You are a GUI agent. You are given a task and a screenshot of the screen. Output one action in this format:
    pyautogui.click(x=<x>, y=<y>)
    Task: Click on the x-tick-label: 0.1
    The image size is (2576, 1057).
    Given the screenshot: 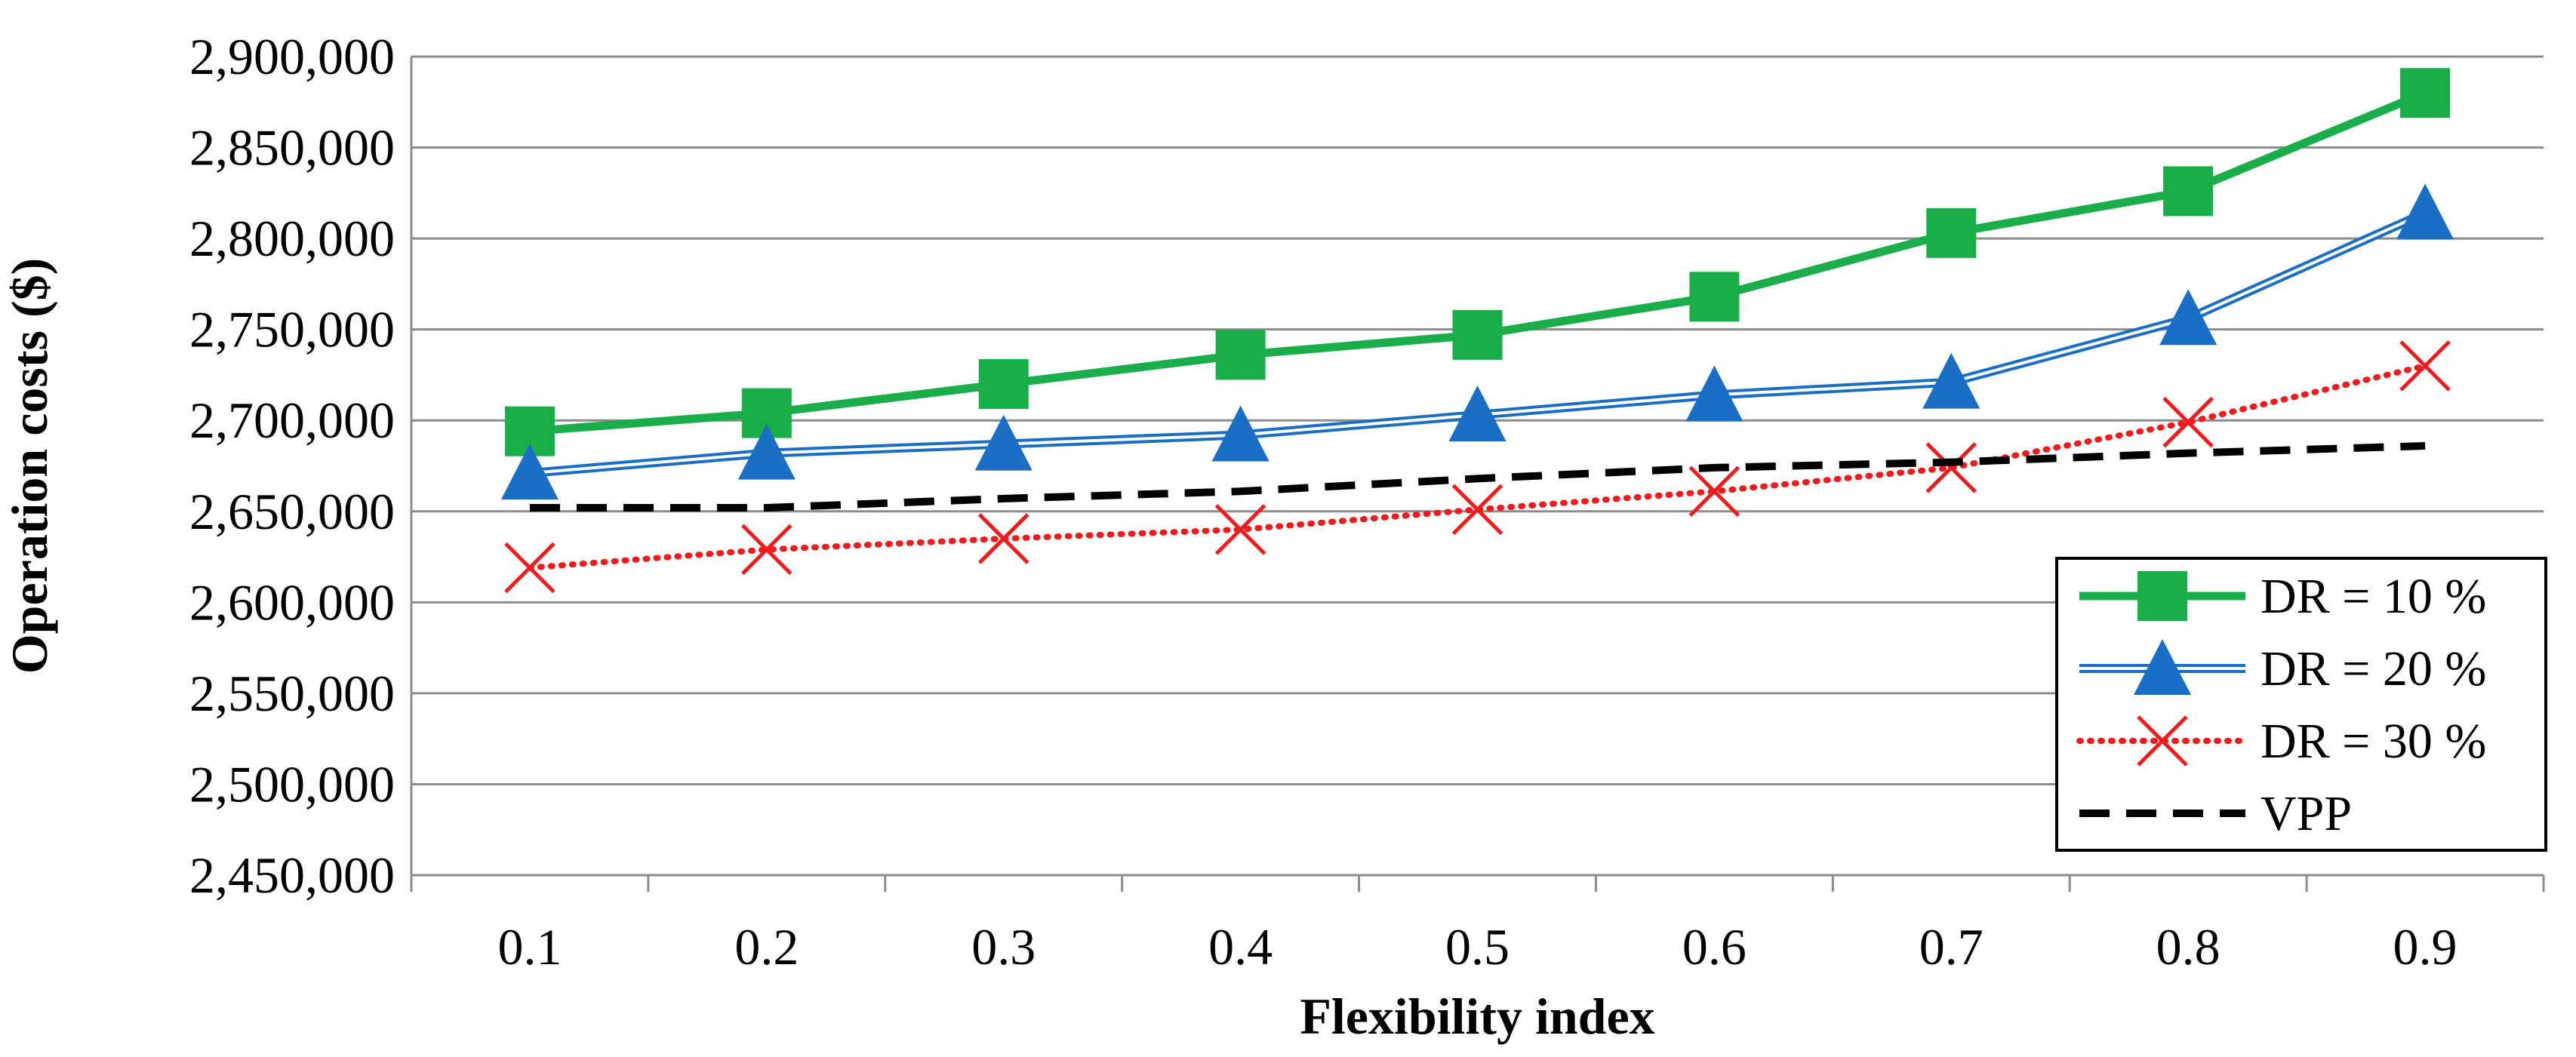 What is the action you would take?
    pyautogui.click(x=529, y=947)
    